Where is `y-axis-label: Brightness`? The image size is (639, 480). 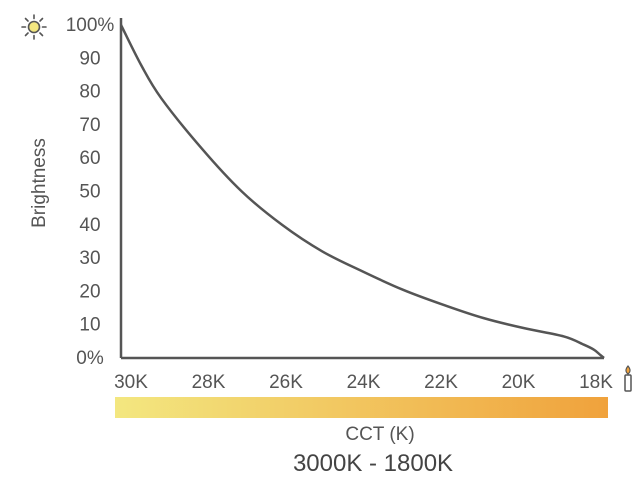 y-axis-label: Brightness is located at coordinates (39, 183).